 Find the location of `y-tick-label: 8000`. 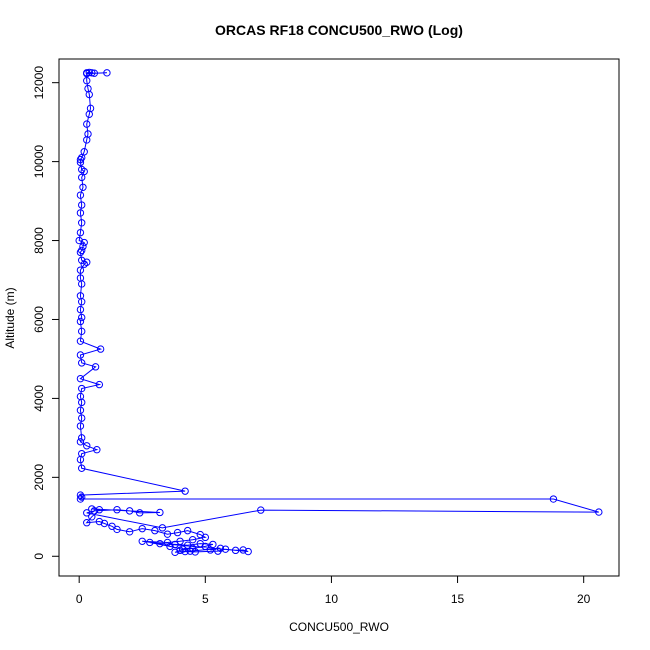

y-tick-label: 8000 is located at coordinates (39, 240).